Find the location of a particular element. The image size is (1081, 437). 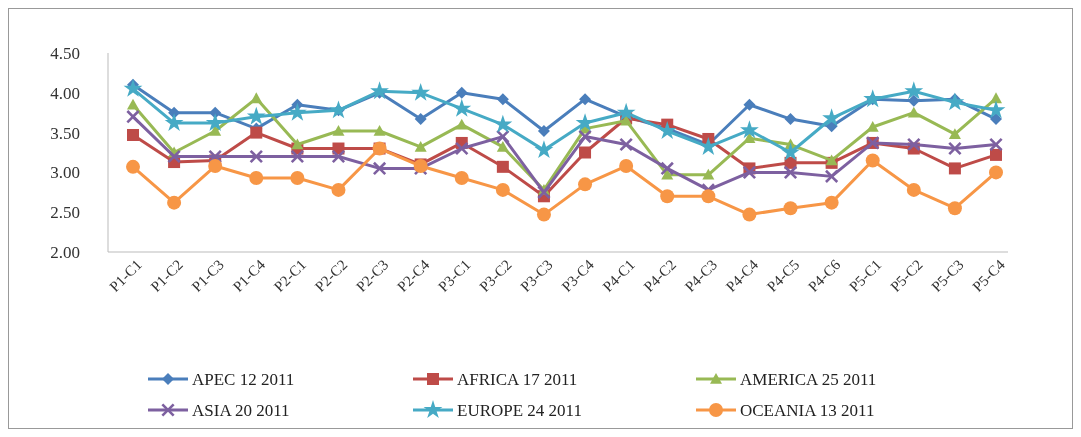

y-tick-label: 2.50 is located at coordinates (65, 213).